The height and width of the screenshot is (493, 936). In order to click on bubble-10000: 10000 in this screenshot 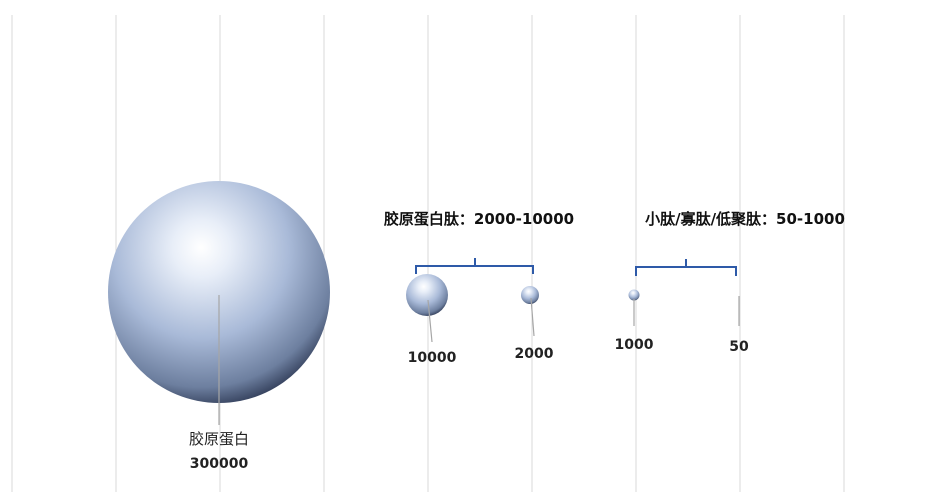, I will do `click(431, 320)`.